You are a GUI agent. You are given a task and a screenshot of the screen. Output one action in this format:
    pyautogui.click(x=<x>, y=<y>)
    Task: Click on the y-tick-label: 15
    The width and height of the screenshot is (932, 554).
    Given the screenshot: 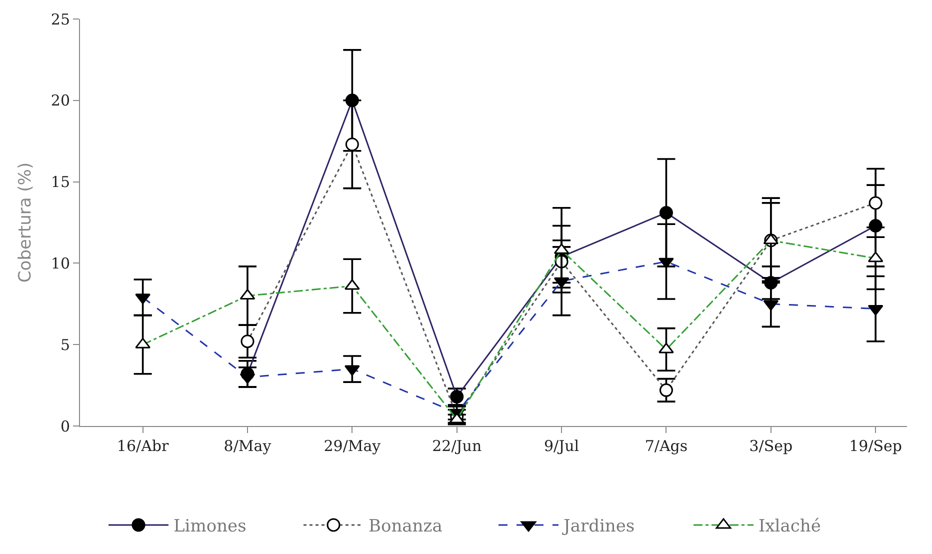 What is the action you would take?
    pyautogui.click(x=60, y=182)
    